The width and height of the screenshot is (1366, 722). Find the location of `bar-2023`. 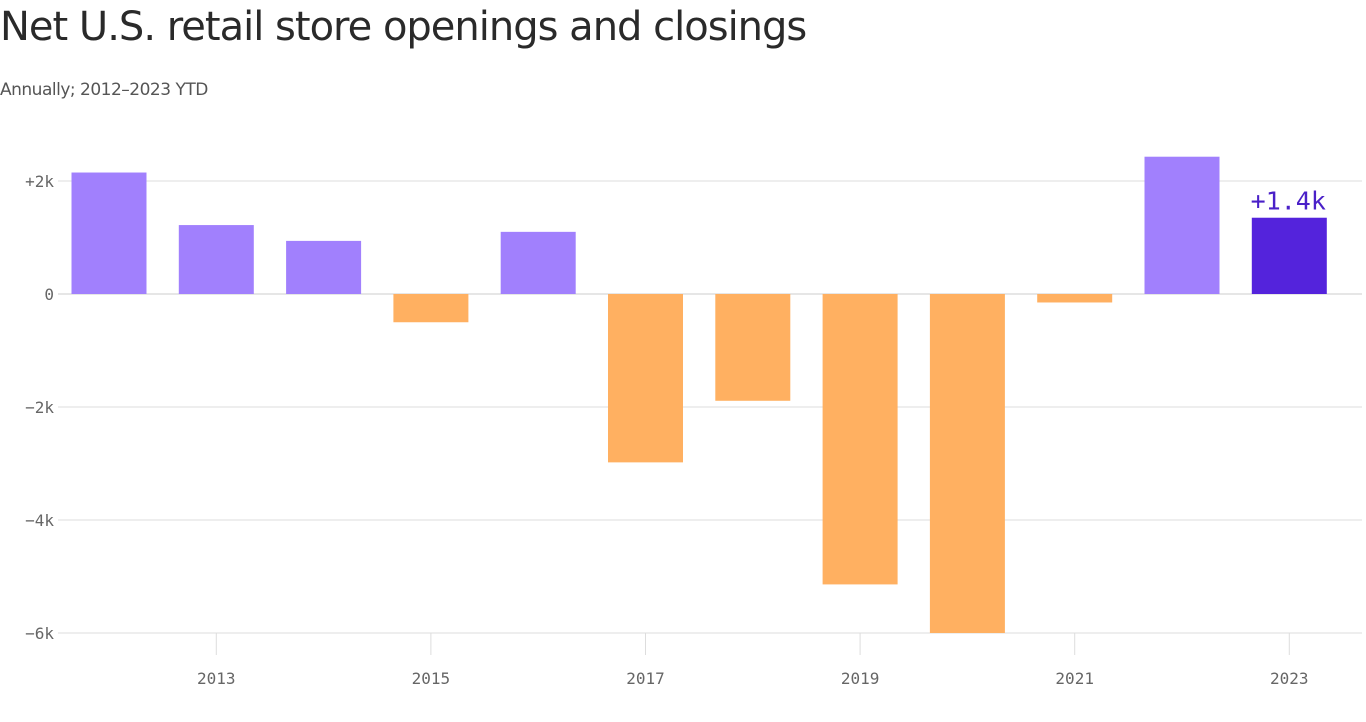

bar-2023 is located at coordinates (1289, 255).